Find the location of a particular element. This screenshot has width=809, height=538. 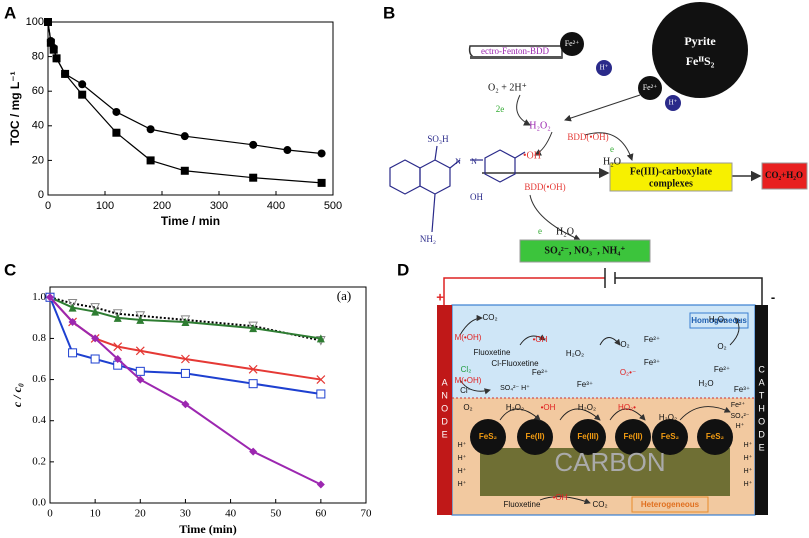

panel-letter: D is located at coordinates (403, 269).